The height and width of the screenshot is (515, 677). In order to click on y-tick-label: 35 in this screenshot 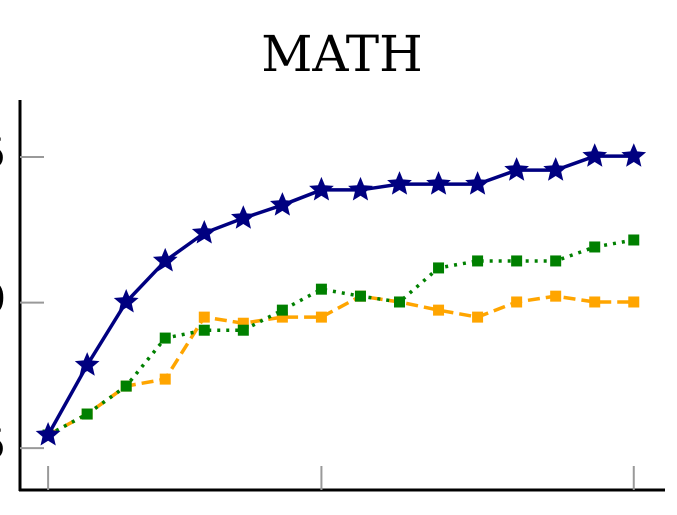, I will do `click(3, 154)`.